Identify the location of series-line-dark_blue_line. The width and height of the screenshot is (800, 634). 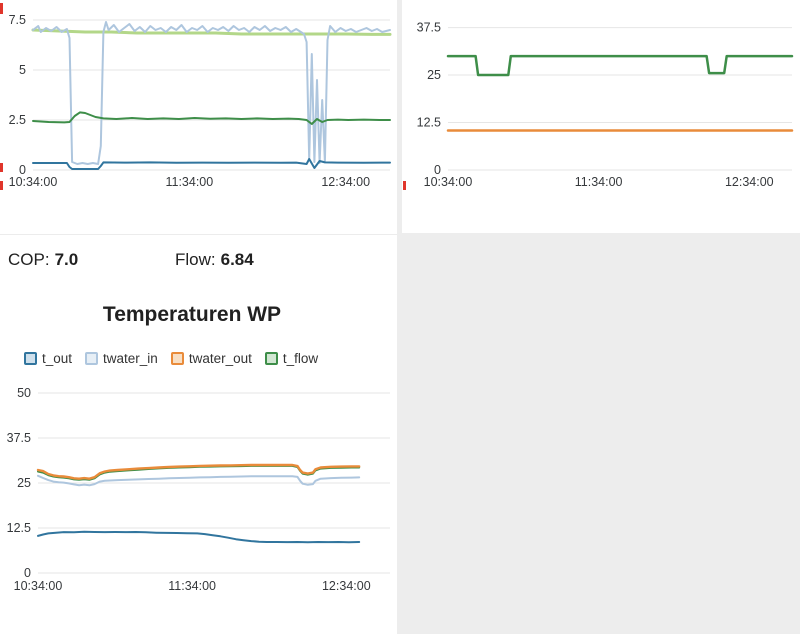
(211, 164).